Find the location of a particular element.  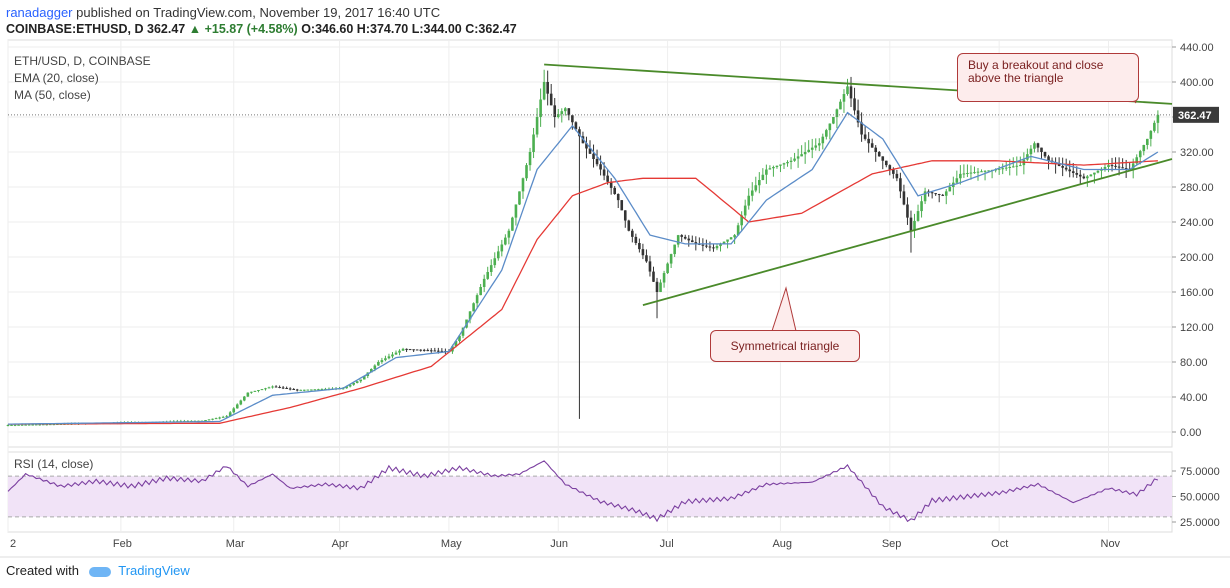

author-link: ranadagger is located at coordinates (39, 12).